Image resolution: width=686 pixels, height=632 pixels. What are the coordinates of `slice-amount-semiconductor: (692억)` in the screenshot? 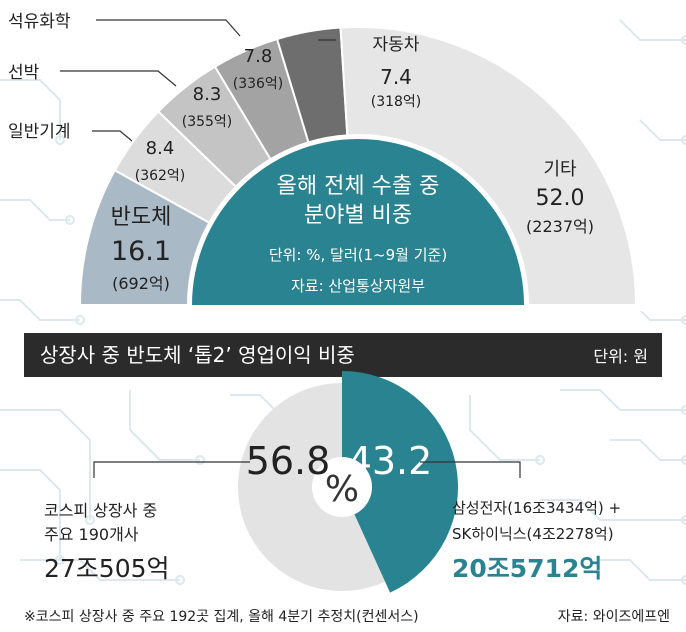 It's located at (141, 283).